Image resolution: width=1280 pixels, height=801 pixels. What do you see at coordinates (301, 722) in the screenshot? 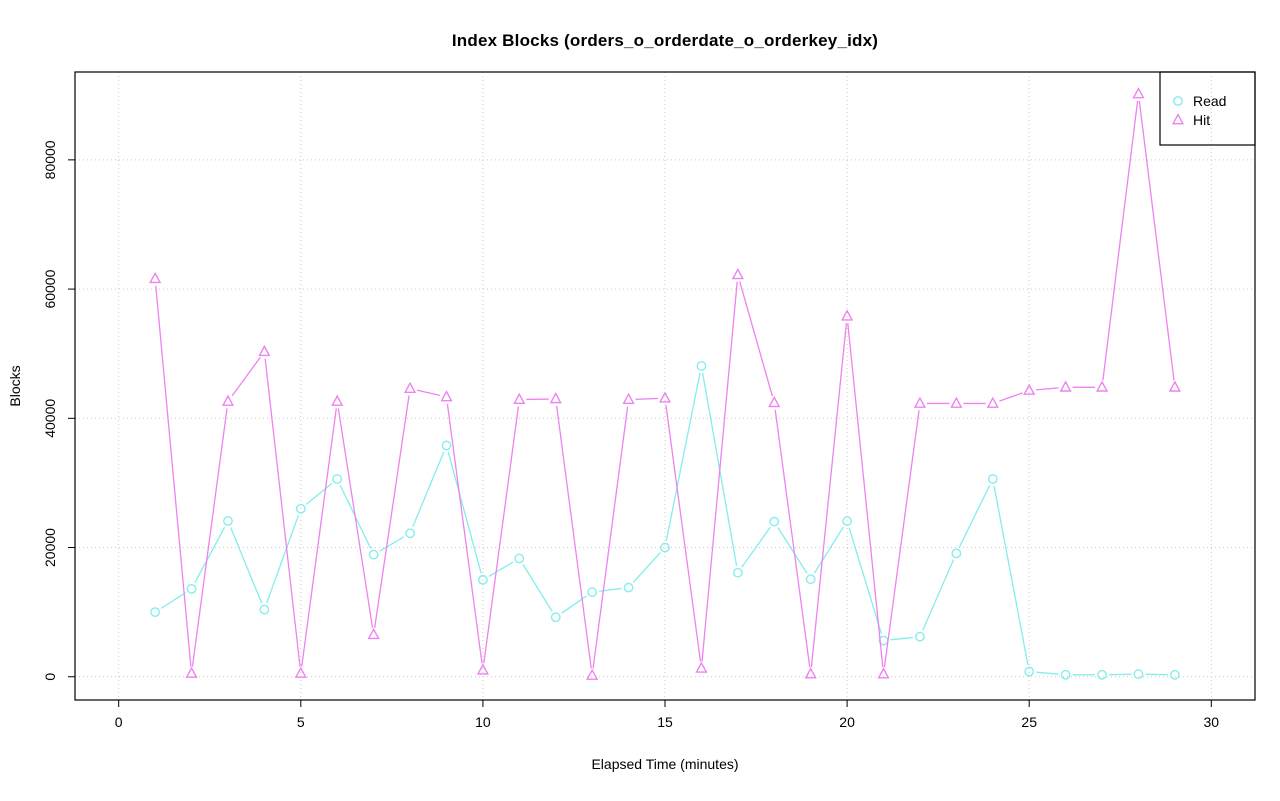
I see `x-tick-label: 5` at bounding box center [301, 722].